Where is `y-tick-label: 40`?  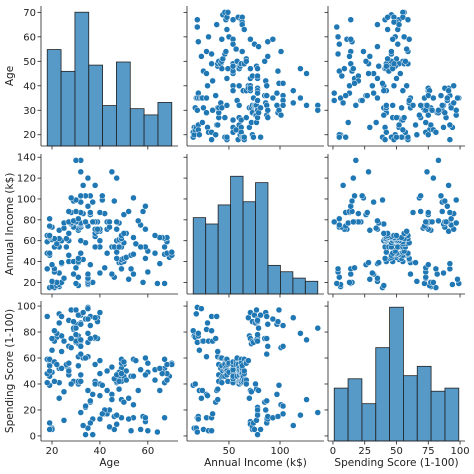 y-tick-label: 40 is located at coordinates (29, 384).